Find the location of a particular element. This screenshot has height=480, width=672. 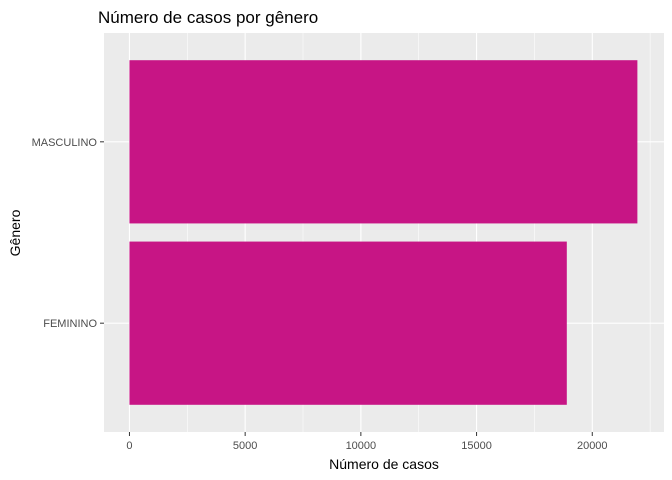

y-tick-label: MASCULINO is located at coordinates (65, 143).